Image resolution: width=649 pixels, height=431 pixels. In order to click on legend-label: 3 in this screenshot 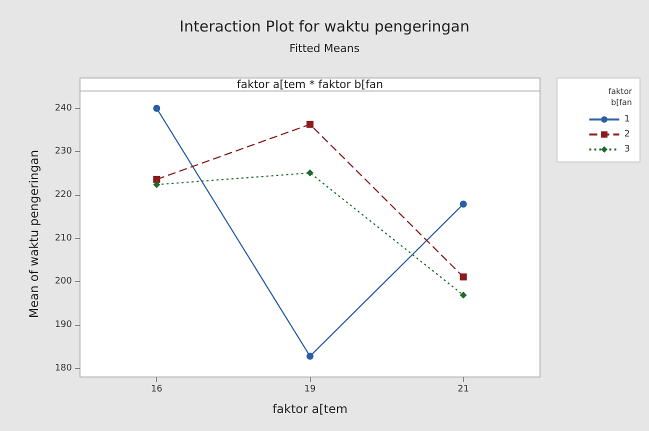, I will do `click(627, 149)`.